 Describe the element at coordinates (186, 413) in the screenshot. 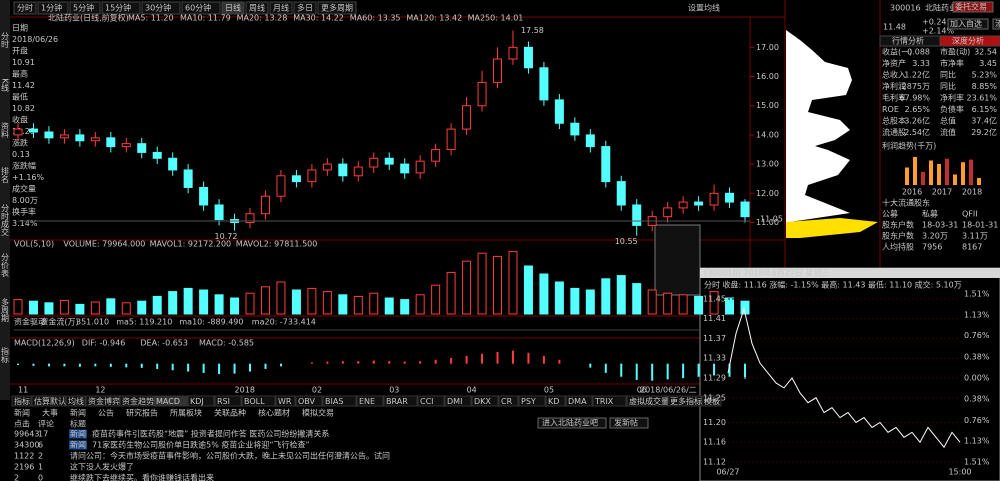

I see `news-tab: 所属板块` at that location.